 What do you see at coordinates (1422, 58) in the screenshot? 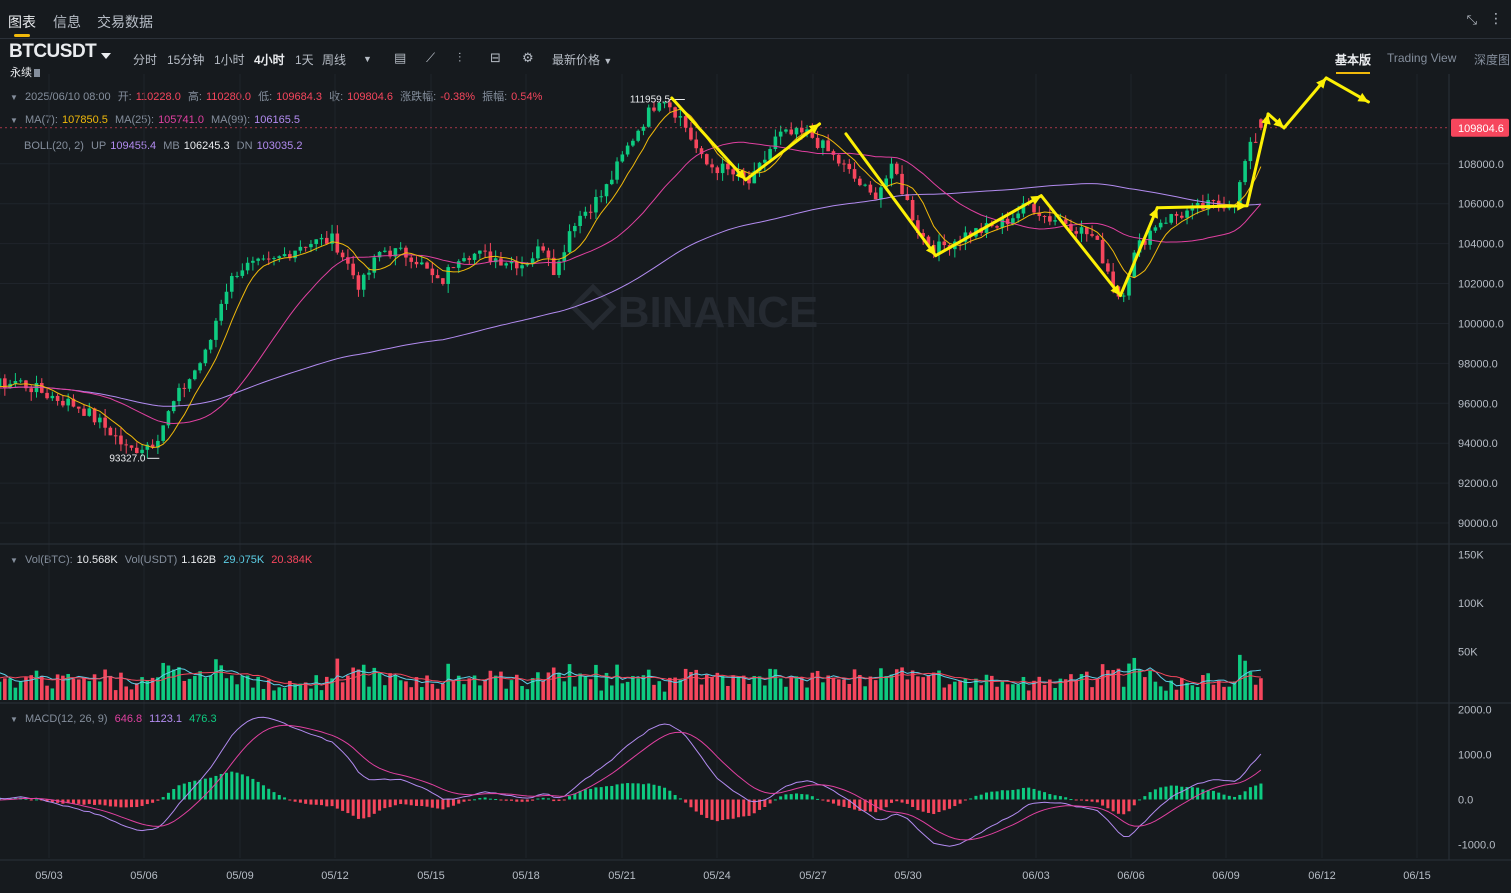
I see `view-tradingview: Trading View` at bounding box center [1422, 58].